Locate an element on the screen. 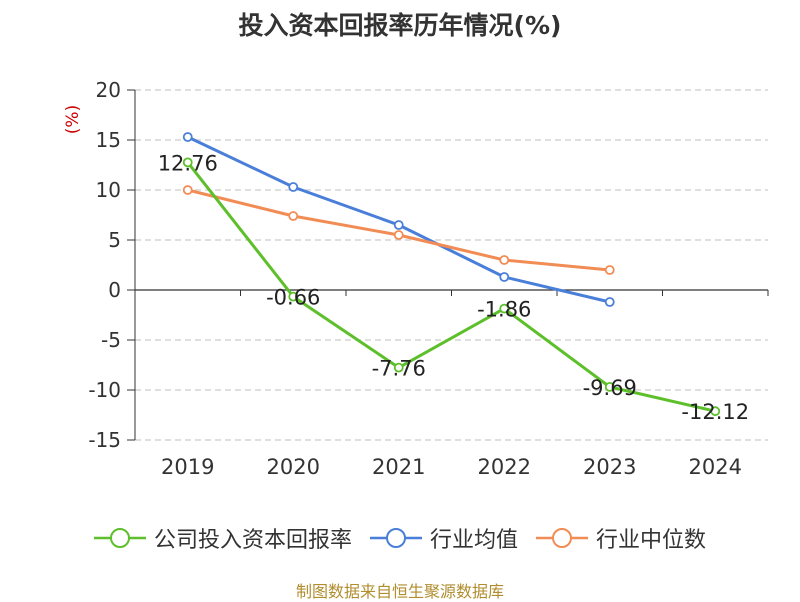  data-label: -9.69 is located at coordinates (610, 388).